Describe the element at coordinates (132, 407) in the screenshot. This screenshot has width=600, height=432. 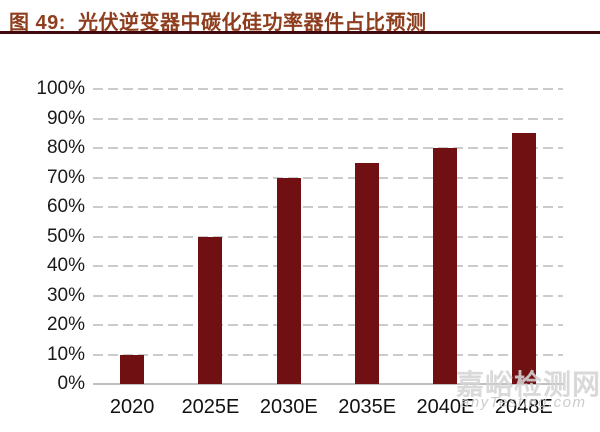
I see `x-tick-label: 2020` at that location.